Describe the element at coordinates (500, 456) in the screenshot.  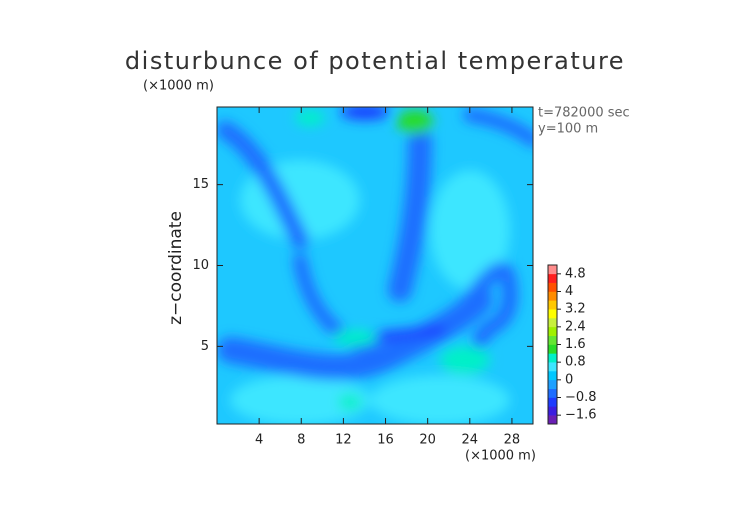
I see `x-unit: (×1000 m)` at that location.